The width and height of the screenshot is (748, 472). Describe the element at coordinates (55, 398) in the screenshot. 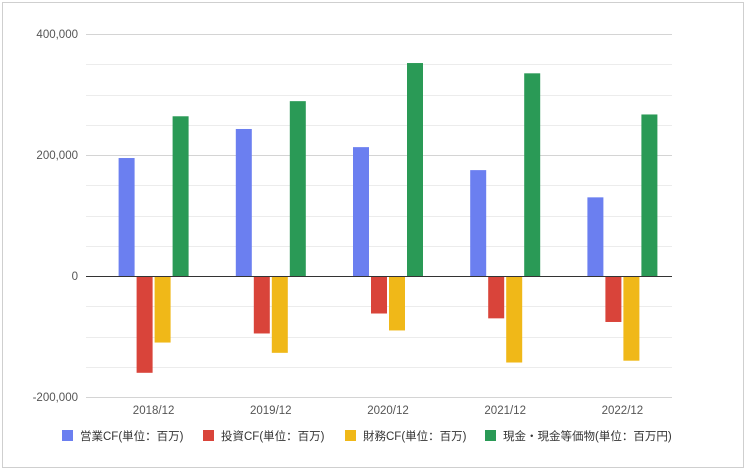

I see `y-tick-label: -200,000` at that location.